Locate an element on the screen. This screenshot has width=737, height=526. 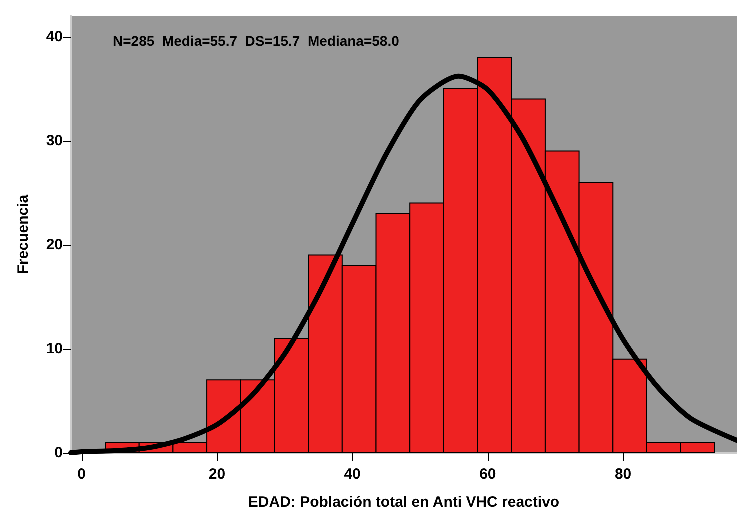
annotation: N=285 Media=55.7 DS=15.7 Mediana=58.0 is located at coordinates (256, 41).